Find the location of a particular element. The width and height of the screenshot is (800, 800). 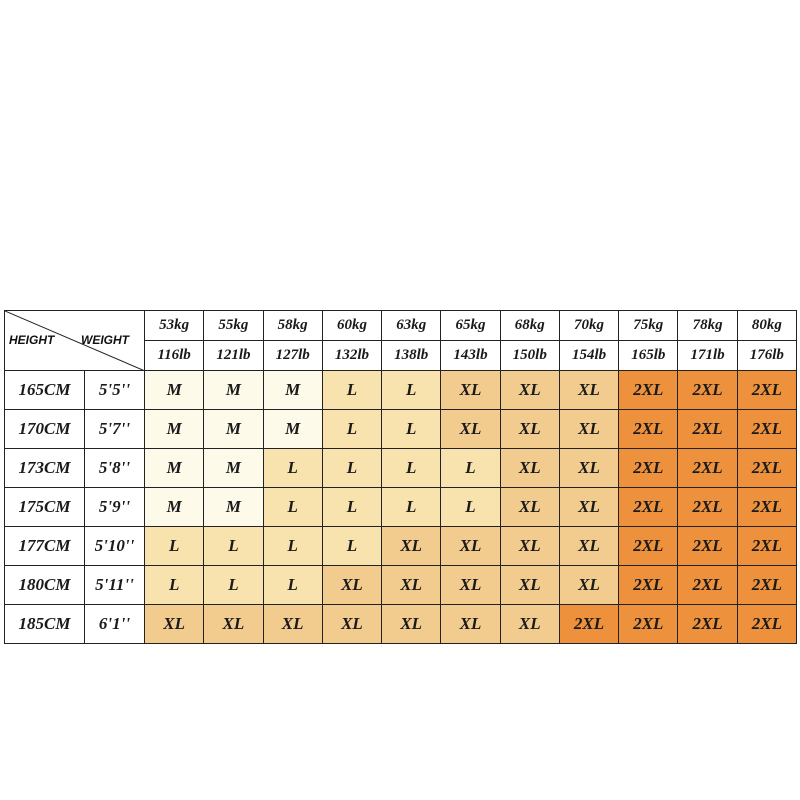

weight-lb: 121lb is located at coordinates (234, 356).